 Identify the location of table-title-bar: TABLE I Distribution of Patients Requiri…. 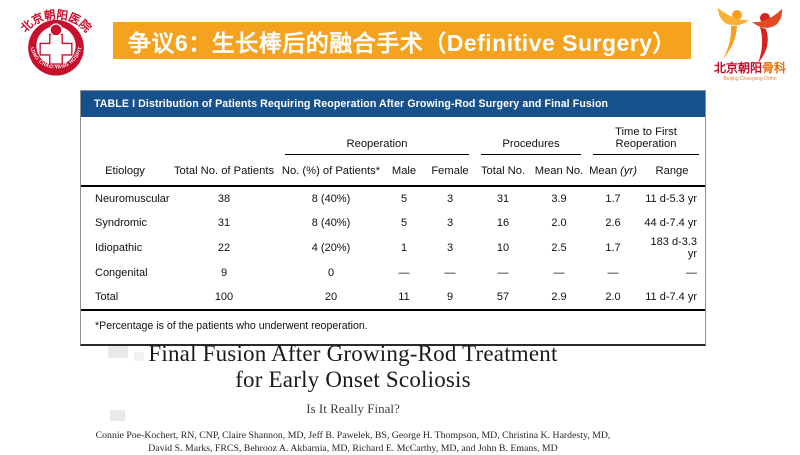
(393, 104).